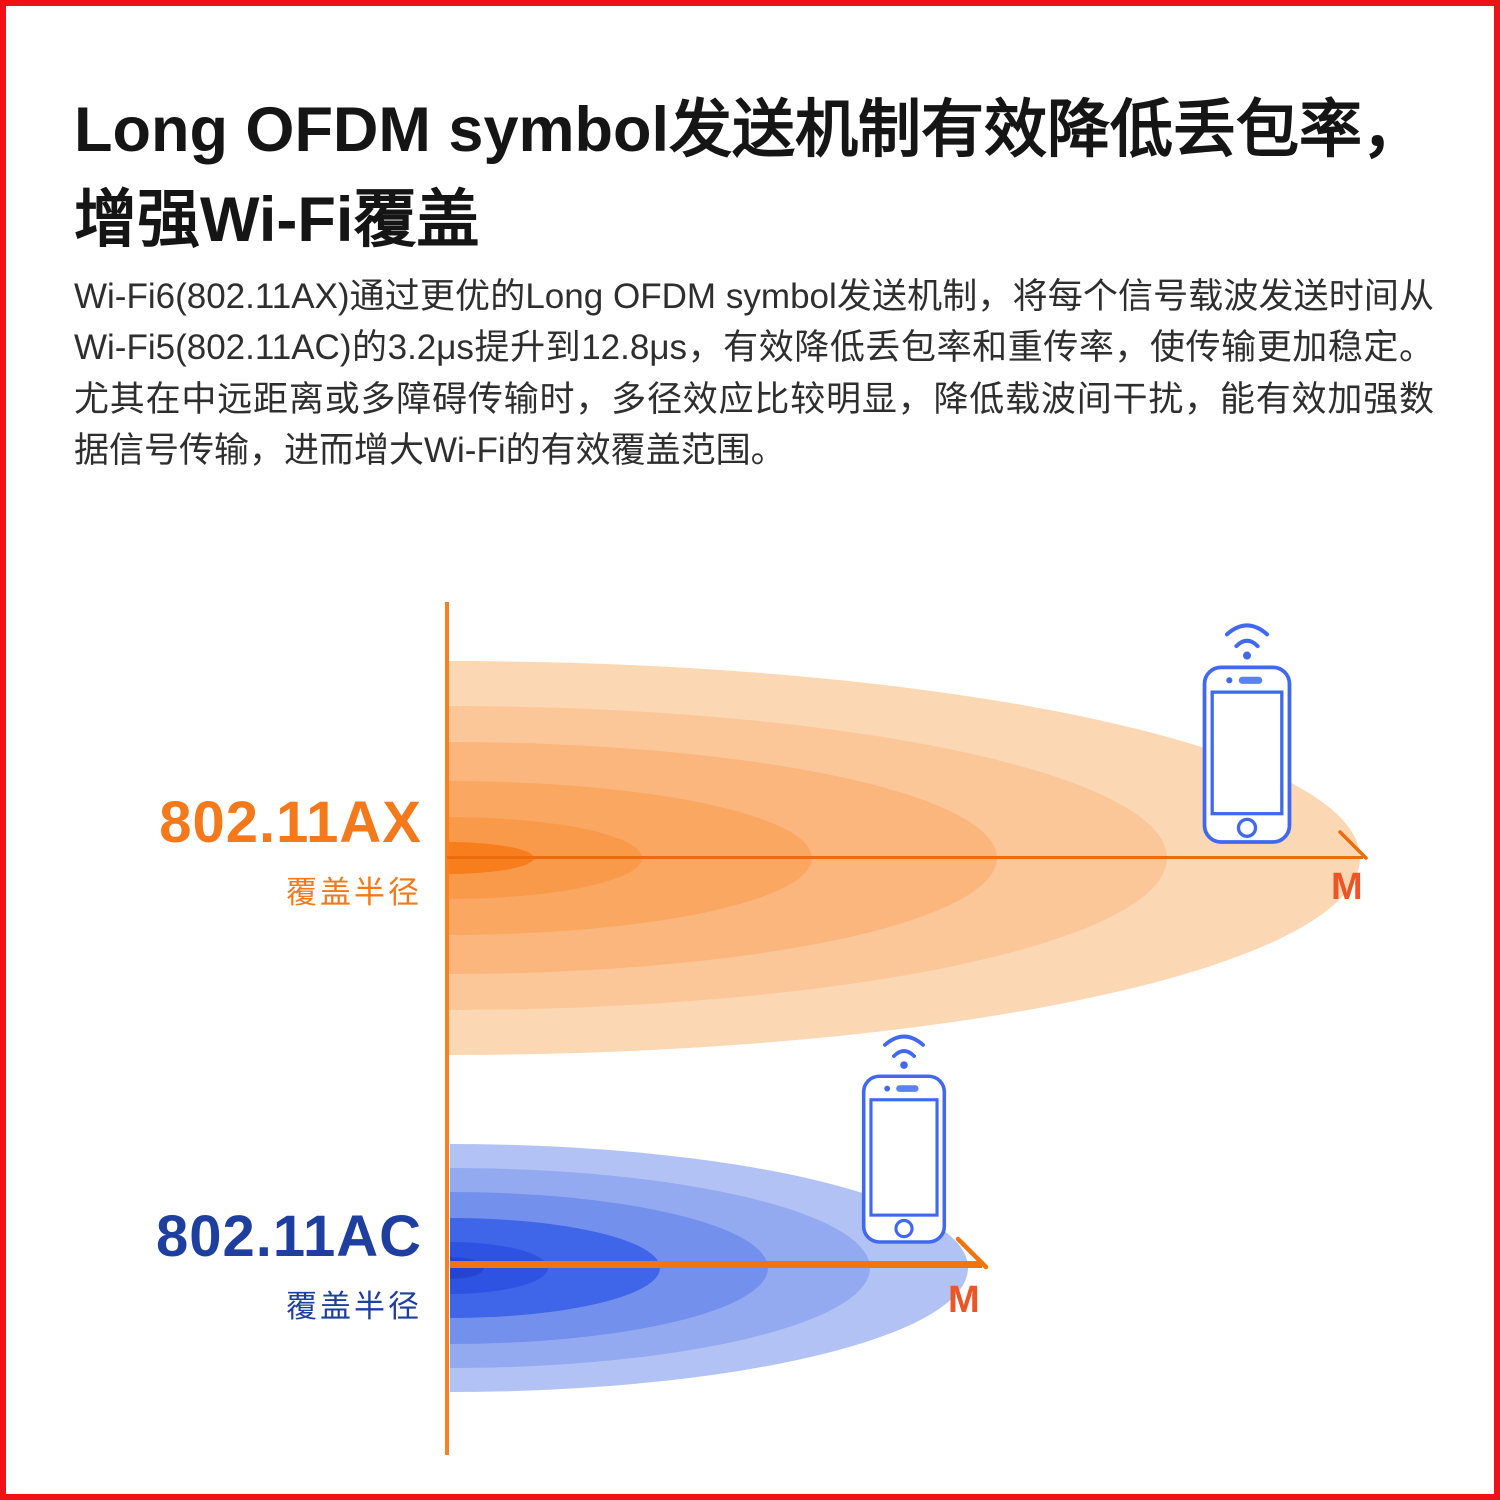  I want to click on wifi6-radius-axis-line, so click(905, 857).